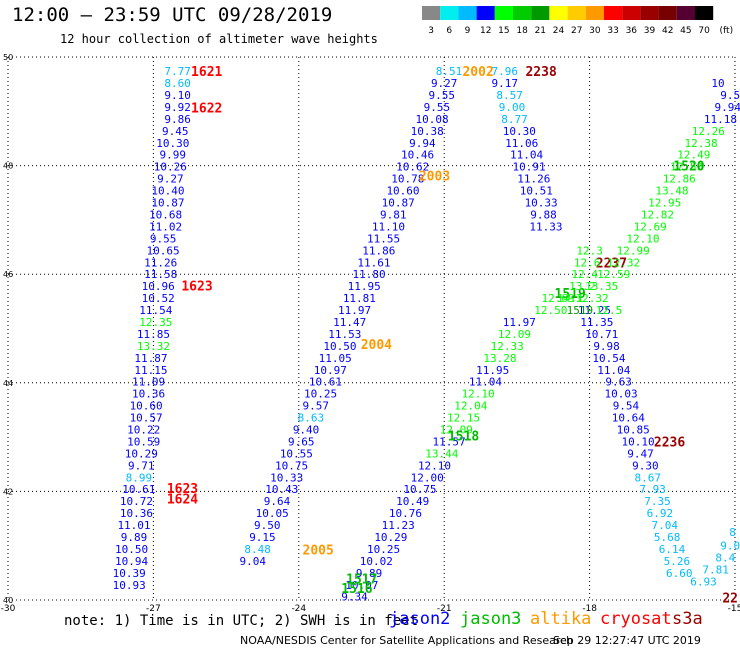 The height and width of the screenshot is (650, 740). I want to click on wave-height-value: 12.59, so click(613, 274).